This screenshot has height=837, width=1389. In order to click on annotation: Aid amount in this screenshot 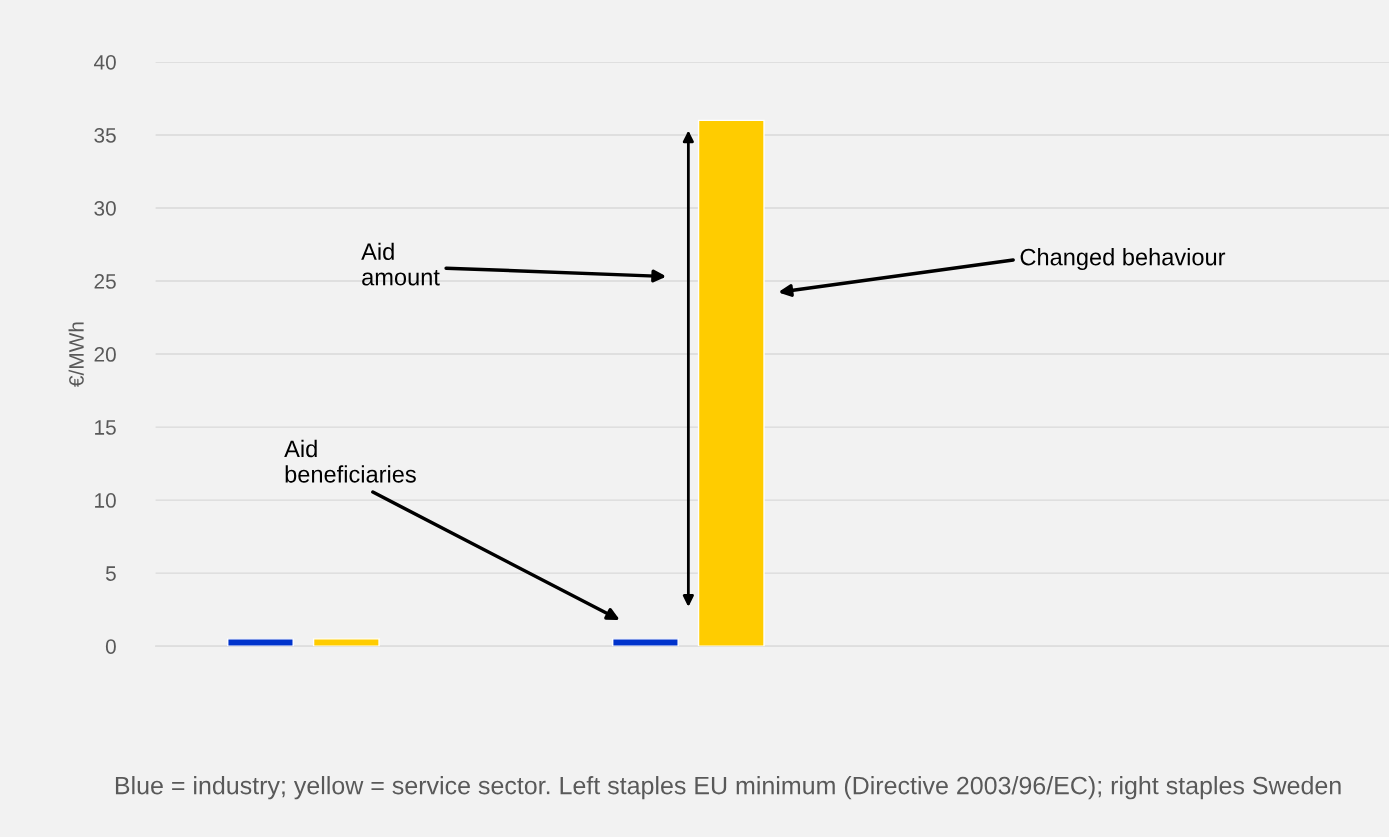, I will do `click(400, 264)`.